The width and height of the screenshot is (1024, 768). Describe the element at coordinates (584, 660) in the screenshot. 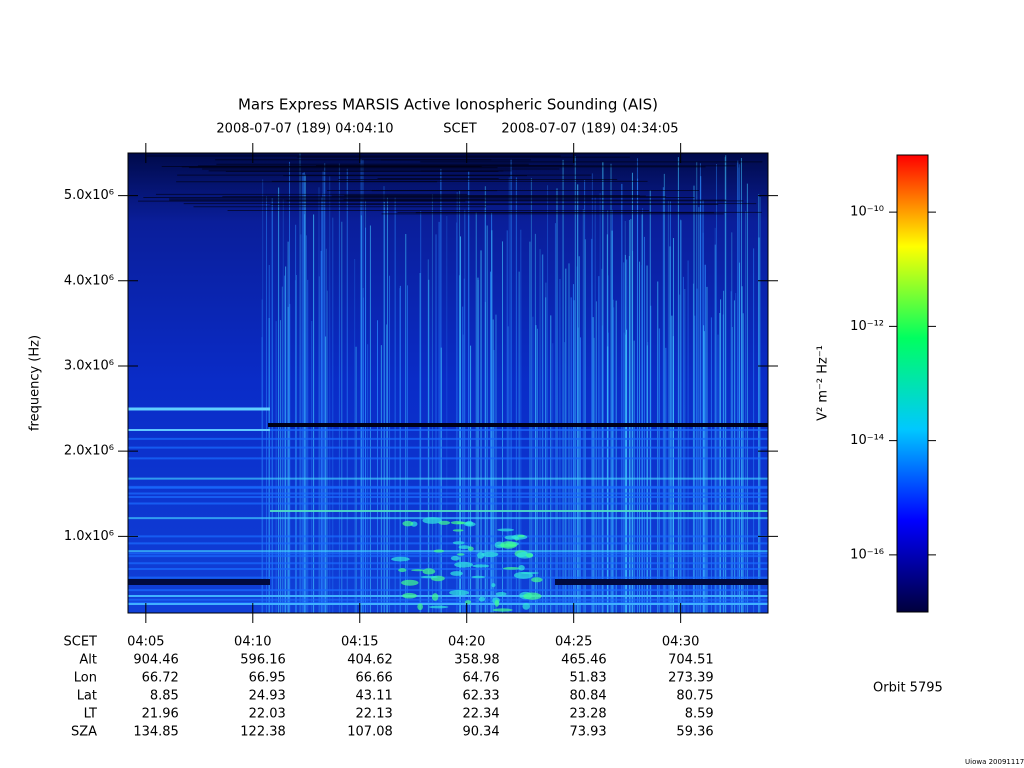

I see `table-cell: 465.46` at that location.